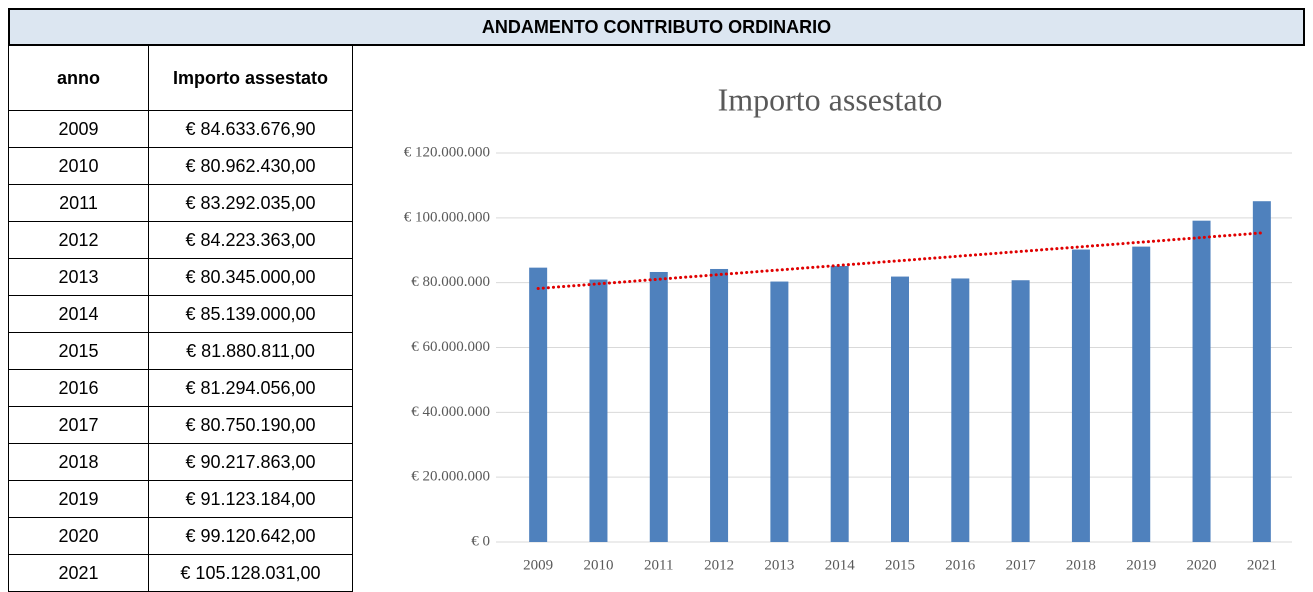  What do you see at coordinates (656, 27) in the screenshot?
I see `header-title: ANDAMENTO CONTRIBUTO ORDINARIO` at bounding box center [656, 27].